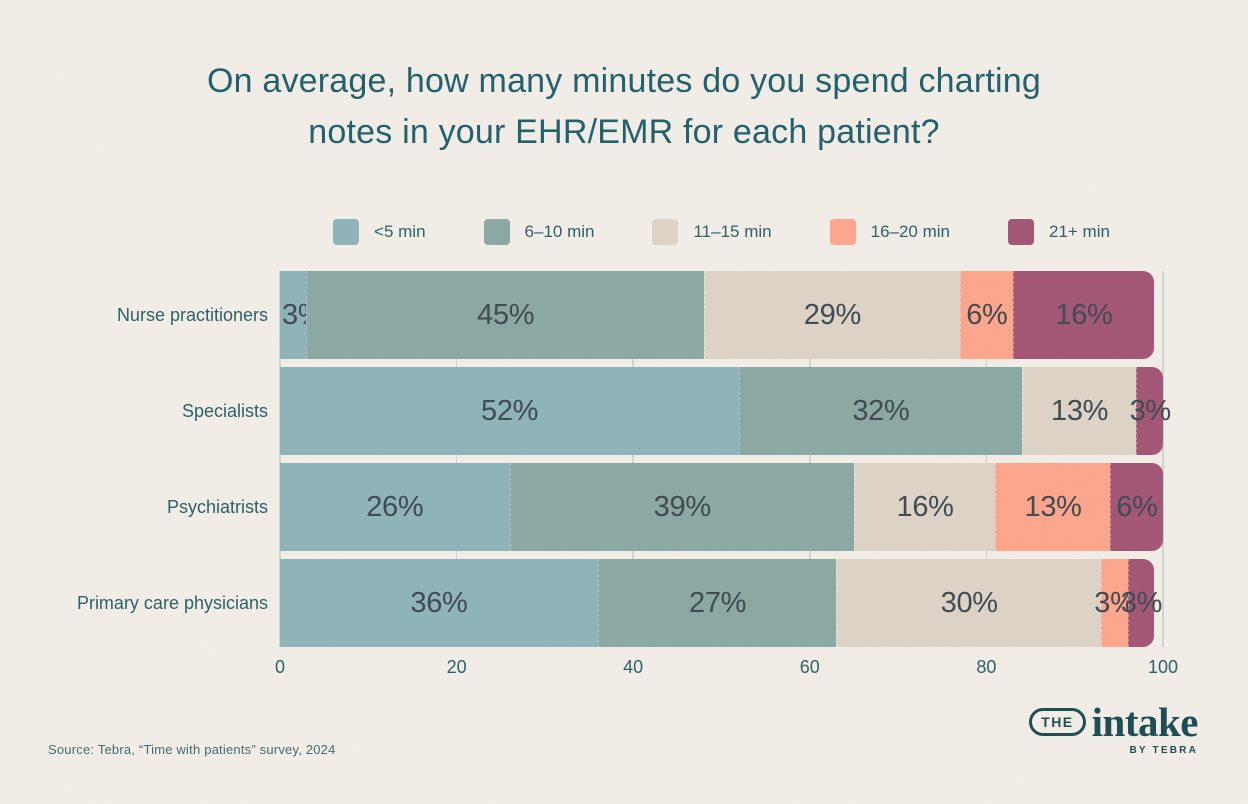  I want to click on bar-row: 26% 39% 16% 13% 6%, so click(721, 507).